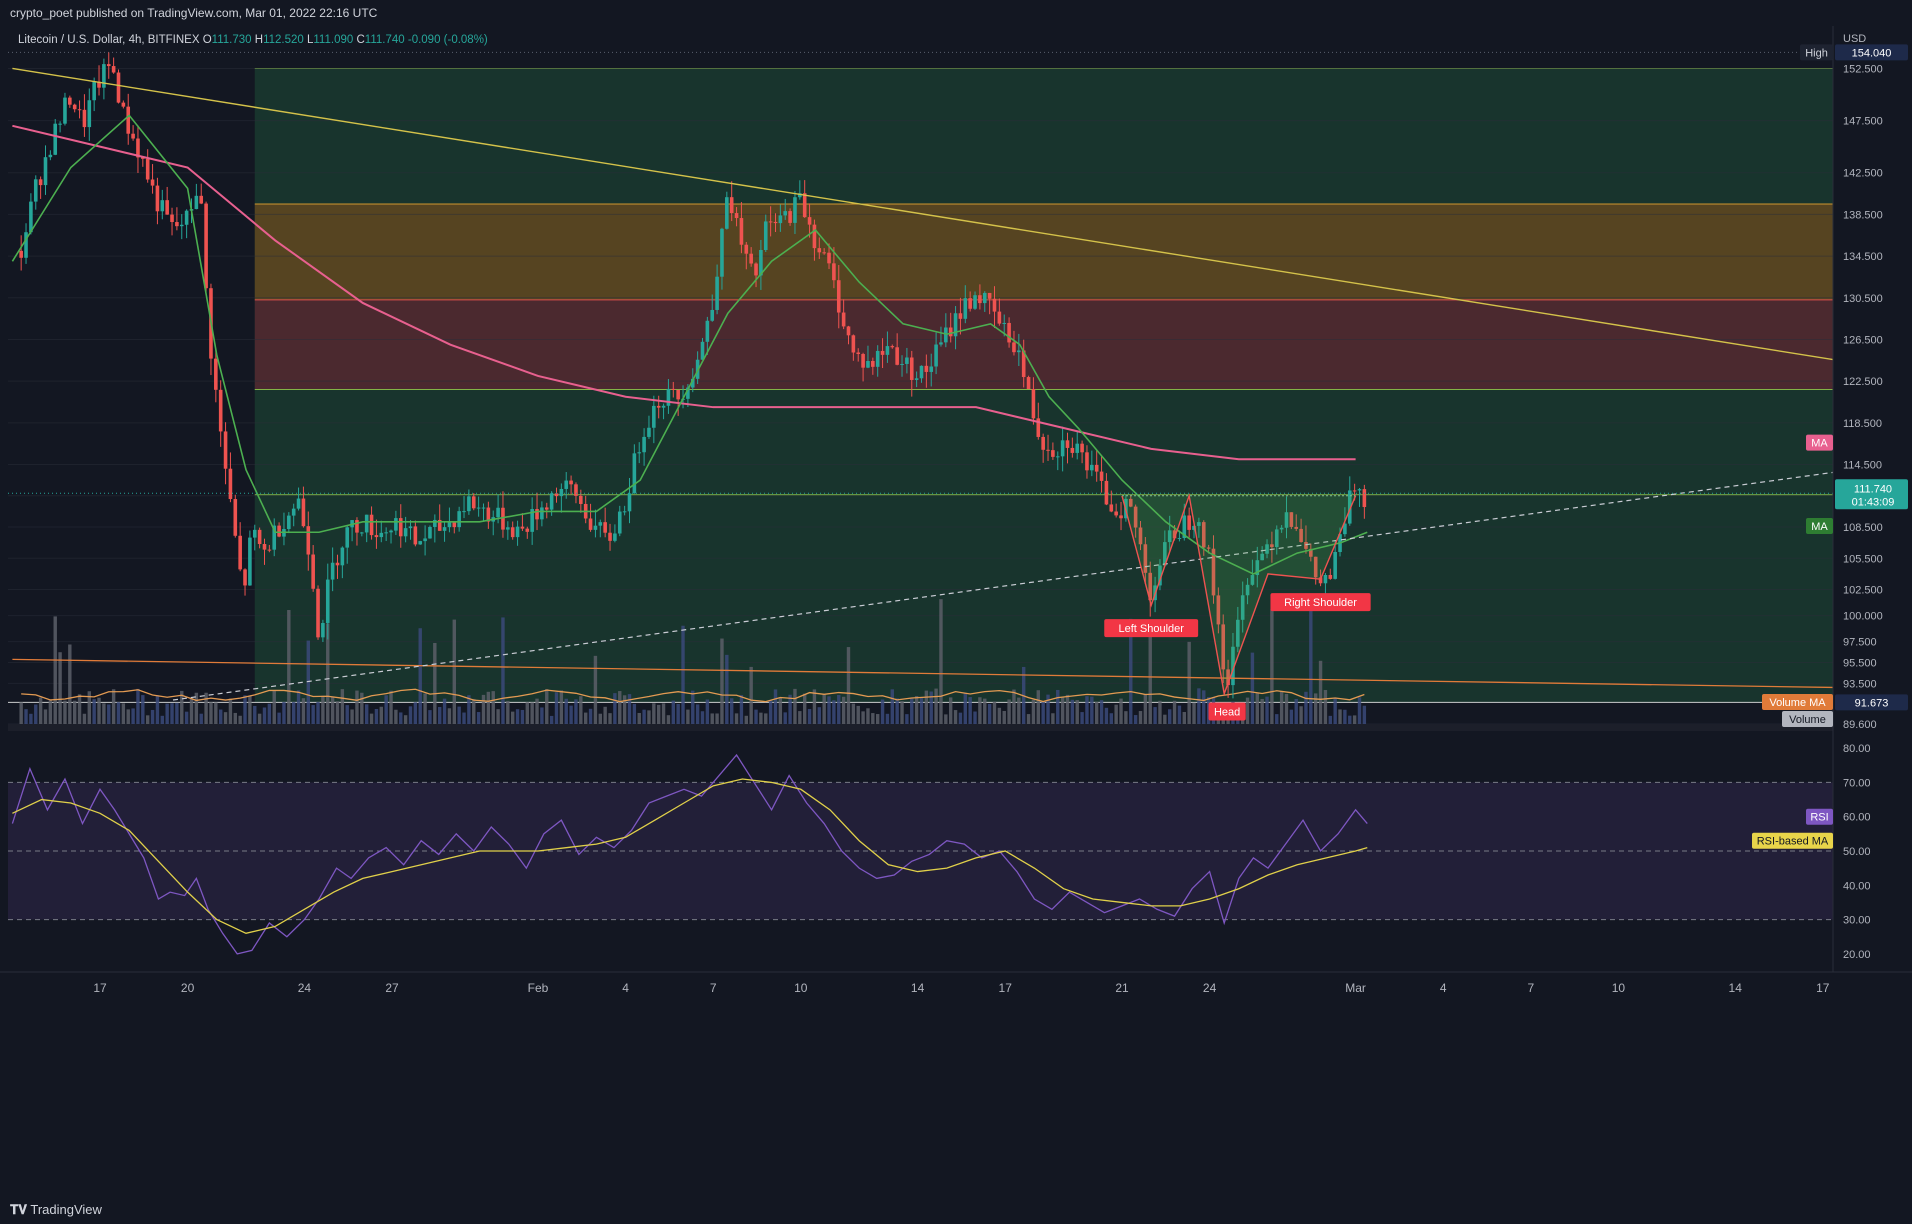 This screenshot has width=1912, height=1224. What do you see at coordinates (1863, 299) in the screenshot?
I see `price-tick-label-5: 130.500` at bounding box center [1863, 299].